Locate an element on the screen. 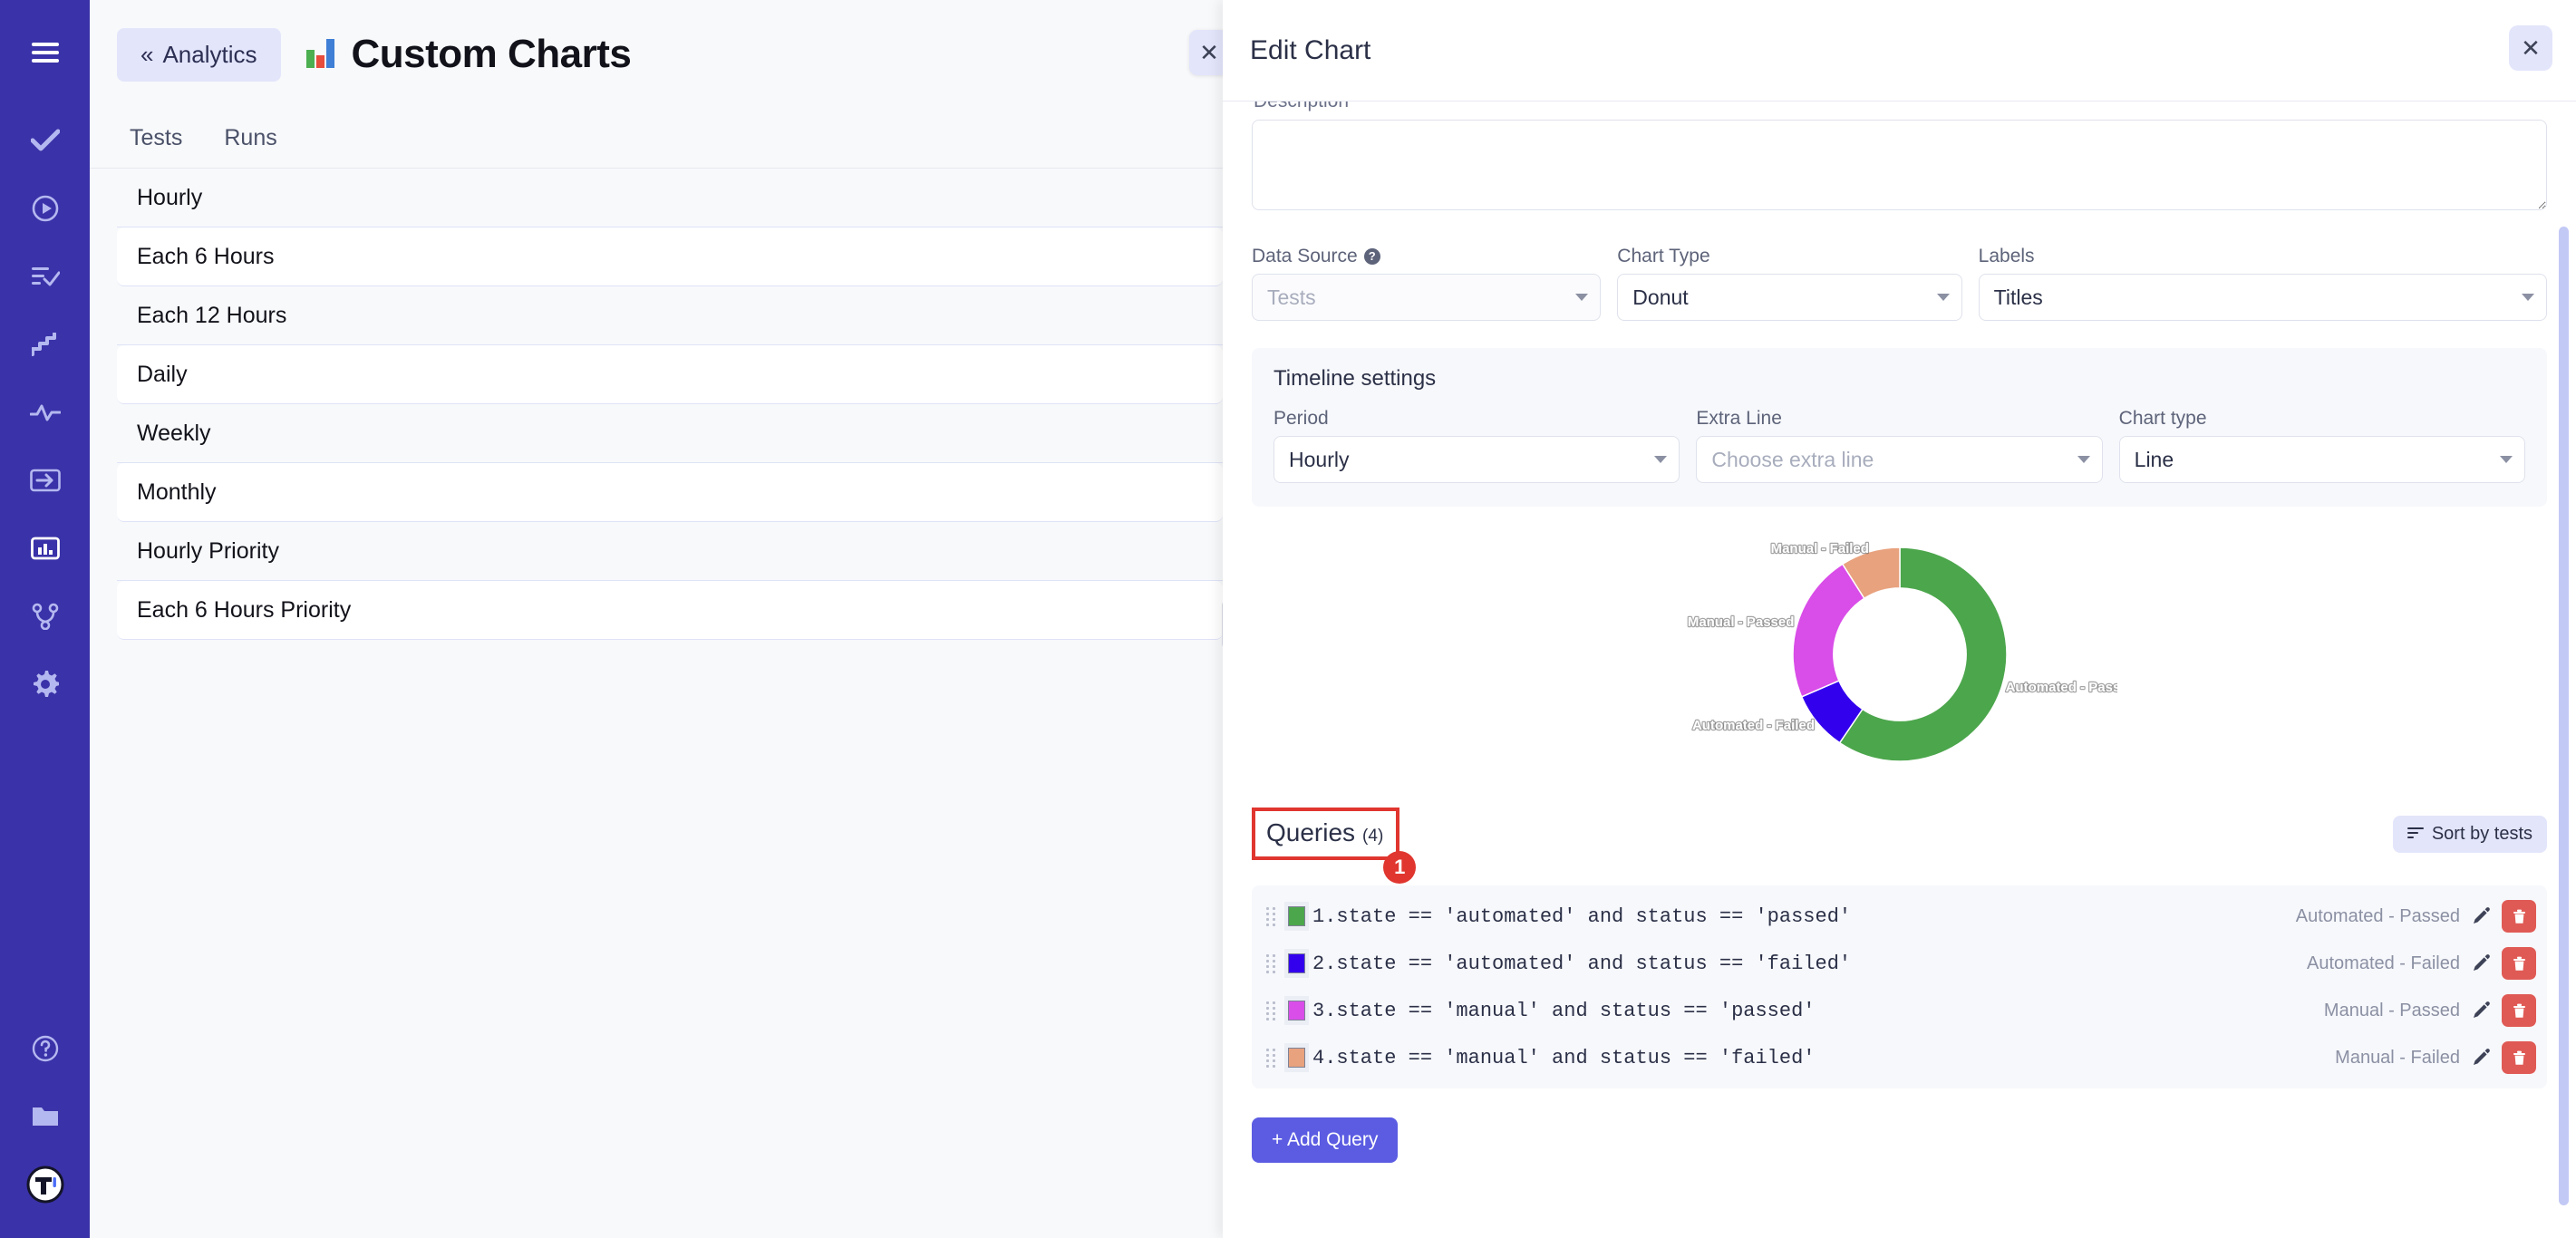  queries-title: Queries is located at coordinates (1311, 832).